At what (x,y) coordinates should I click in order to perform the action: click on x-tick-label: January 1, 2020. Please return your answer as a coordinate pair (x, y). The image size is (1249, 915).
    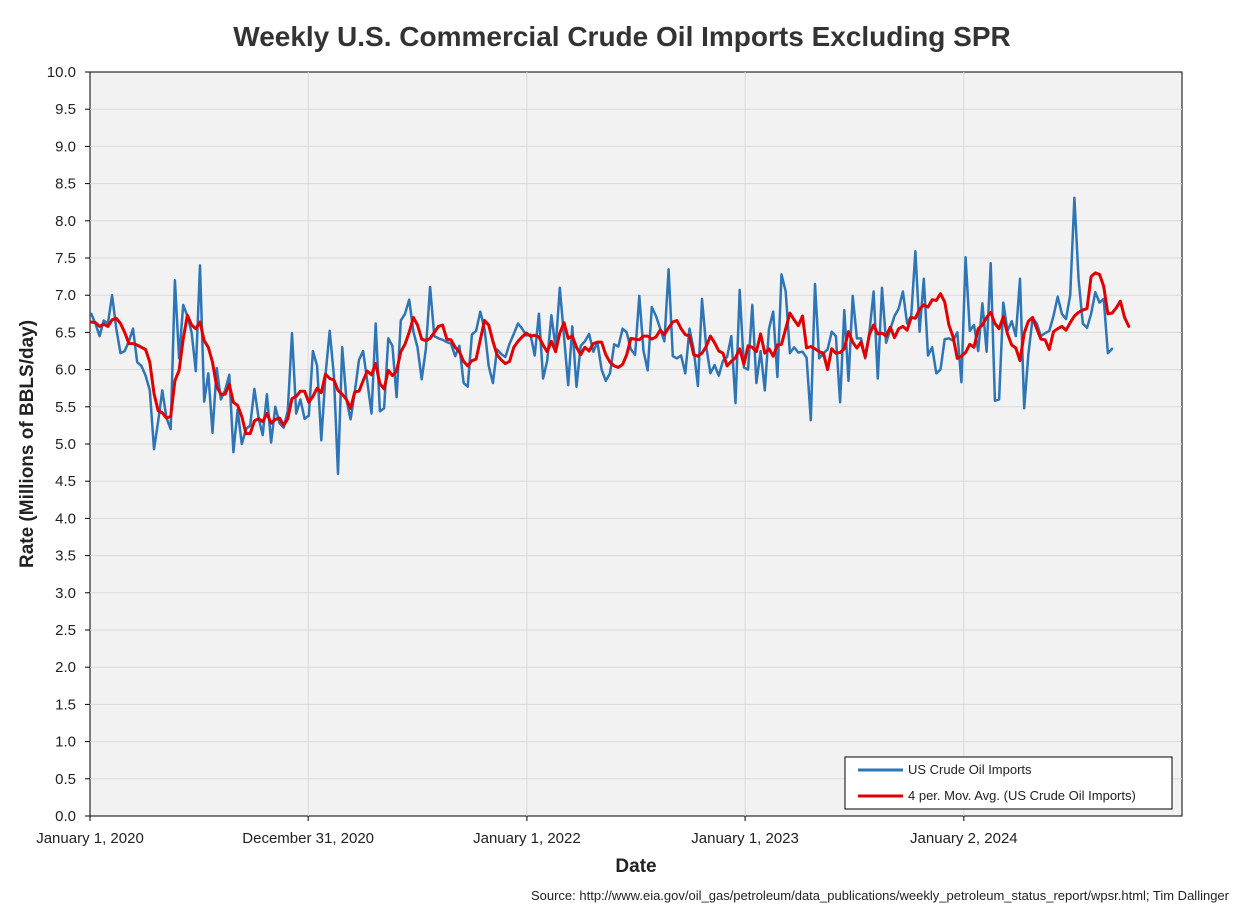
    Looking at the image, I should click on (90, 838).